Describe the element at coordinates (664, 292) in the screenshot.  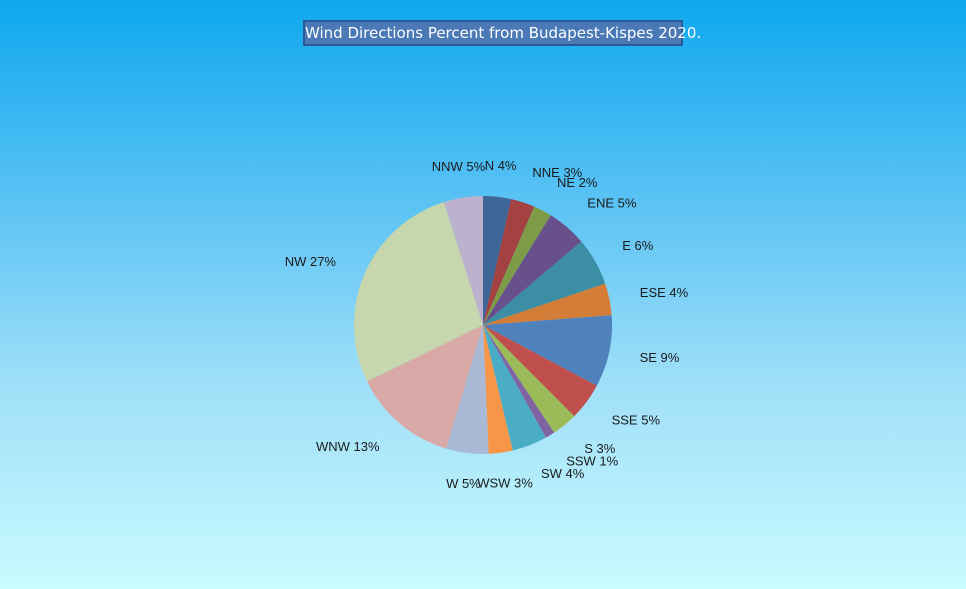
I see `pie-label-5: ESE 4%` at that location.